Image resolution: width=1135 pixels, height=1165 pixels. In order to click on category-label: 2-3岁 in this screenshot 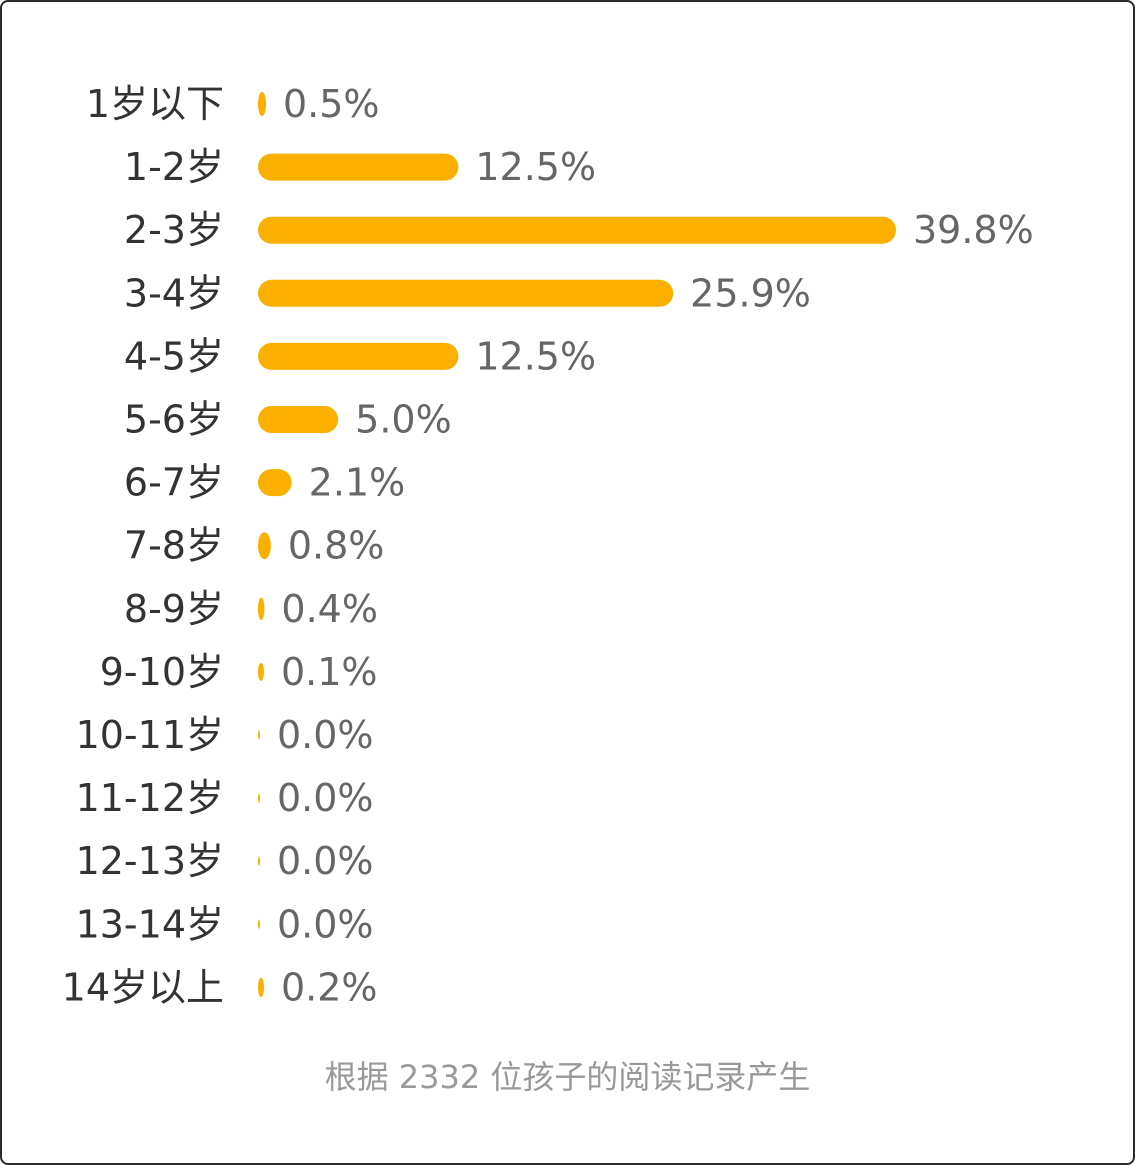, I will do `click(174, 230)`.